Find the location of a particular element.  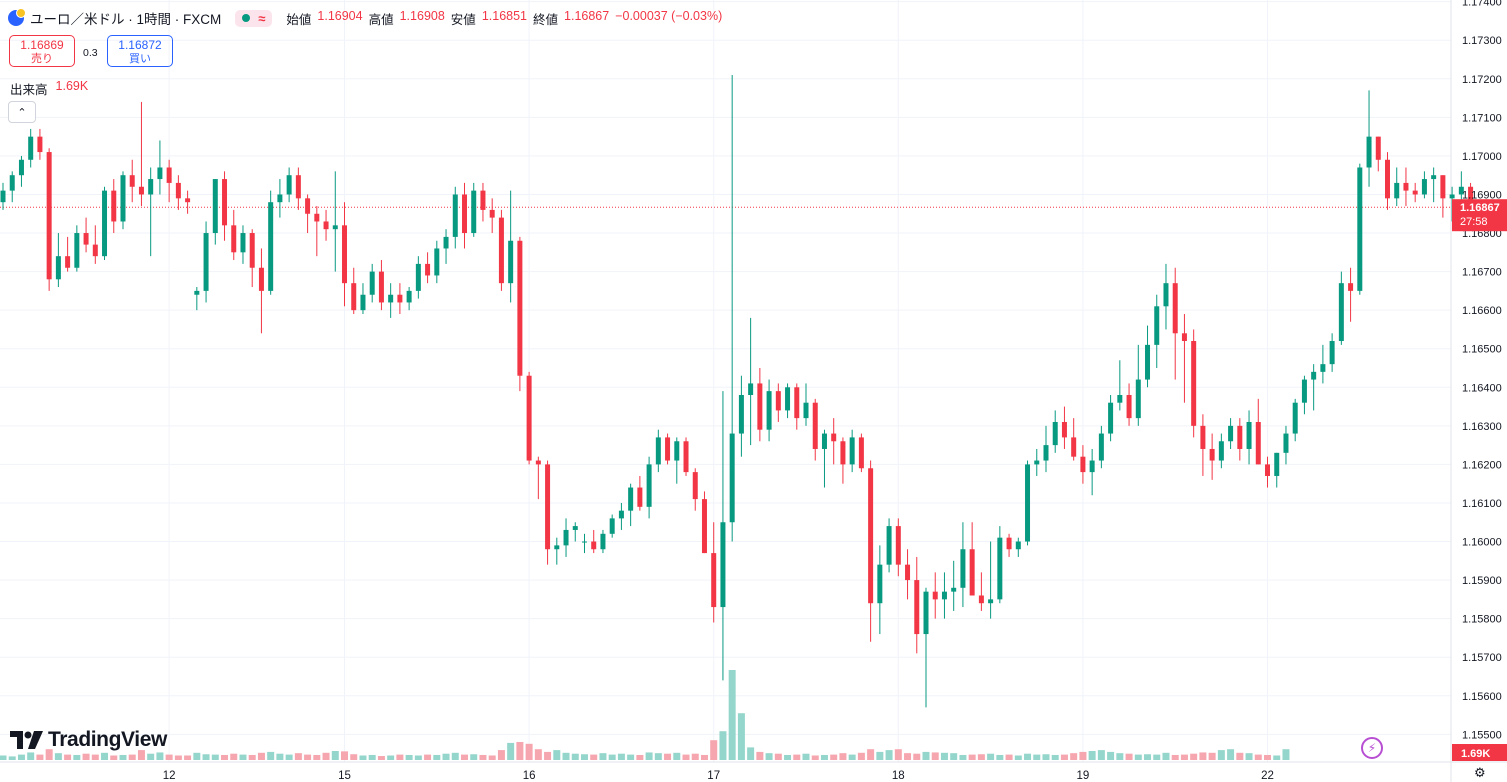

x-tick-label: 22 is located at coordinates (1267, 776).